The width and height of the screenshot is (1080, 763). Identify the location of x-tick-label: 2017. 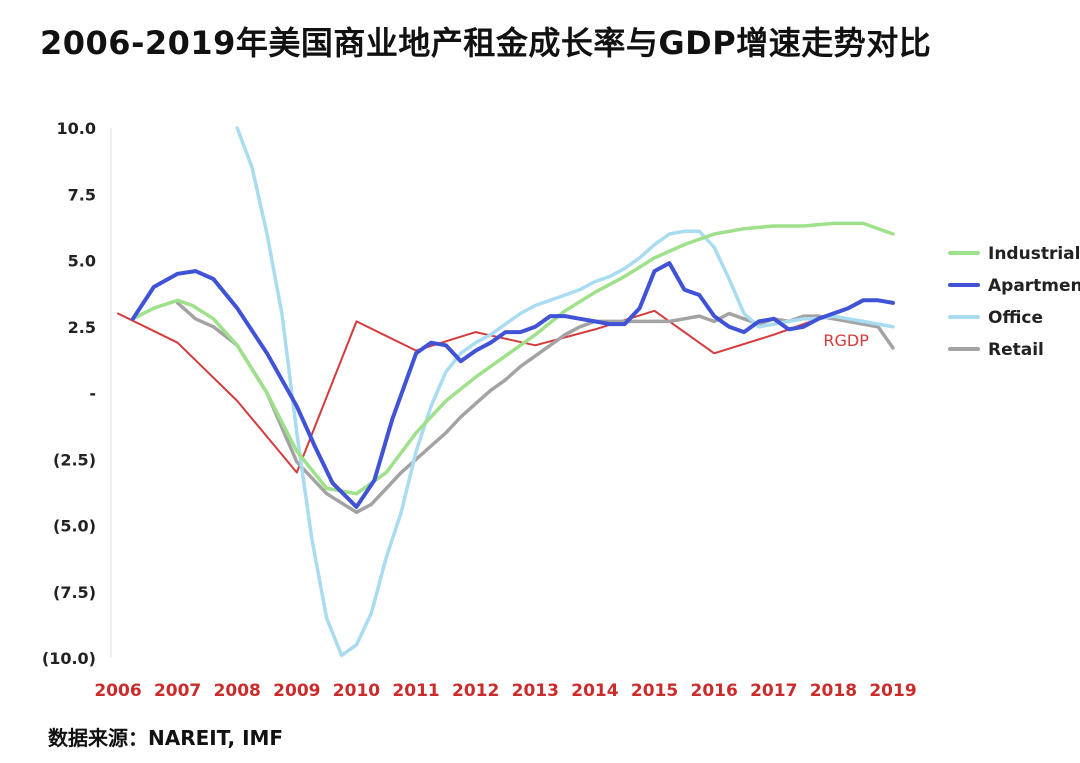
(773, 691).